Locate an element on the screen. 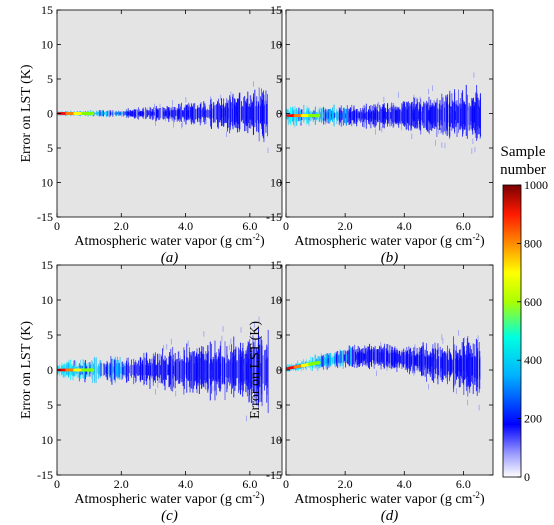  panel-label: (b) is located at coordinates (390, 258).